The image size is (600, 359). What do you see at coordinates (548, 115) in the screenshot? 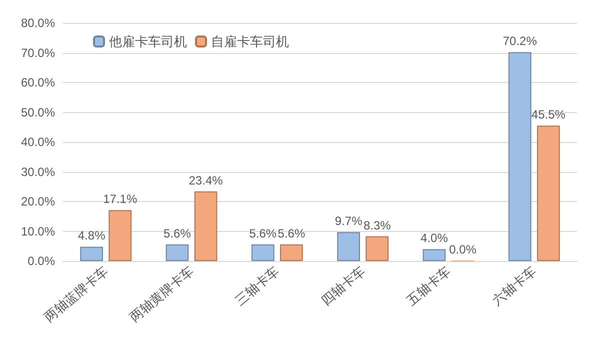
I see `data-label: 45.5%` at bounding box center [548, 115].